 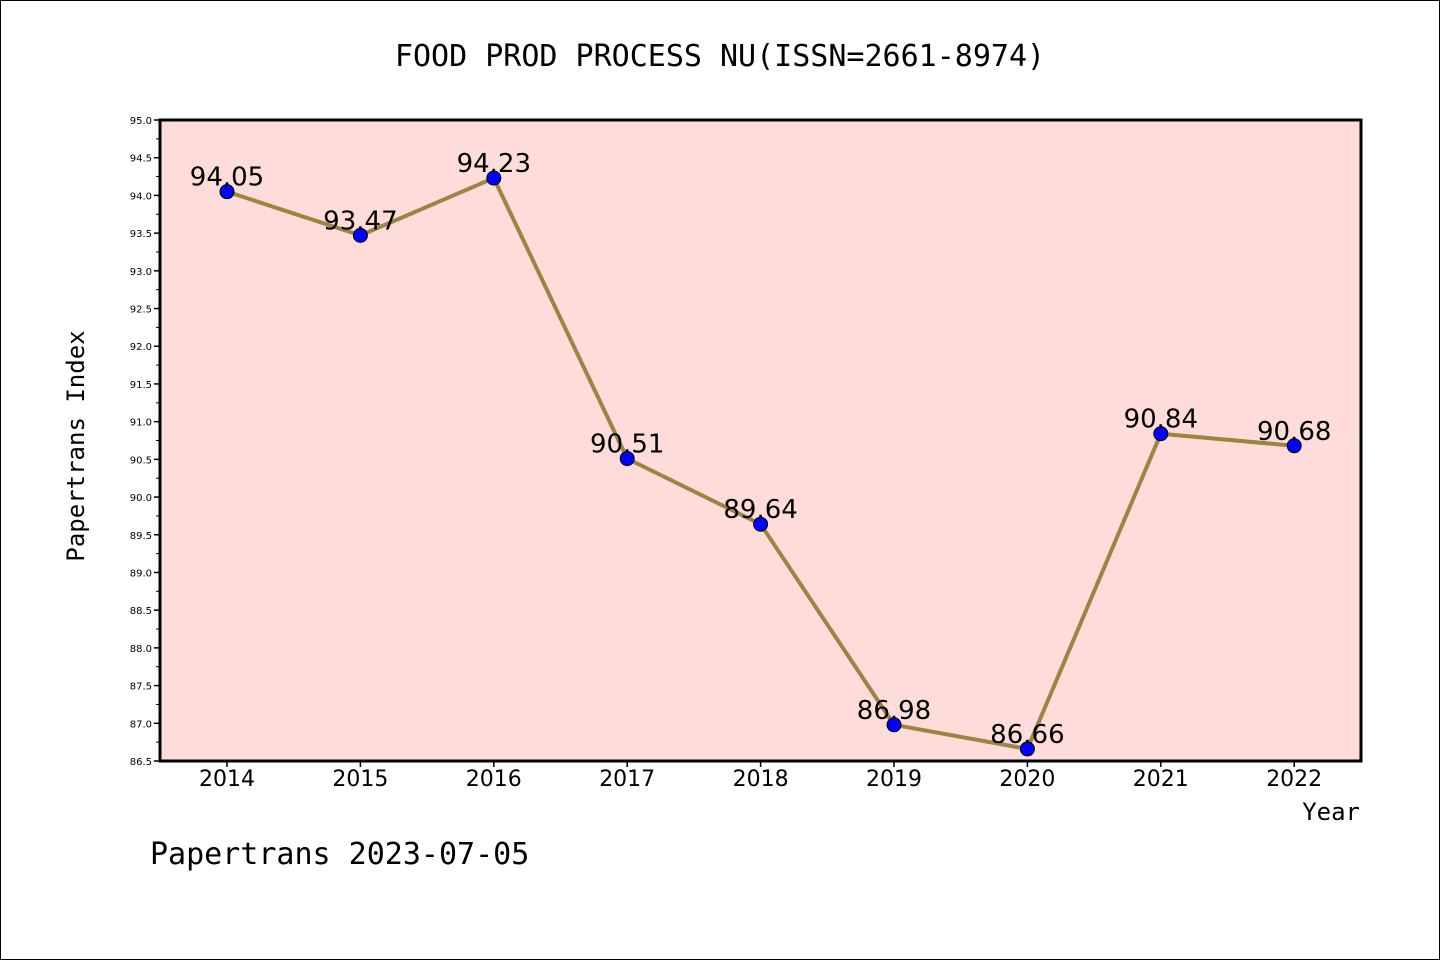 What do you see at coordinates (141, 385) in the screenshot?
I see `y-tick-label: 91.5` at bounding box center [141, 385].